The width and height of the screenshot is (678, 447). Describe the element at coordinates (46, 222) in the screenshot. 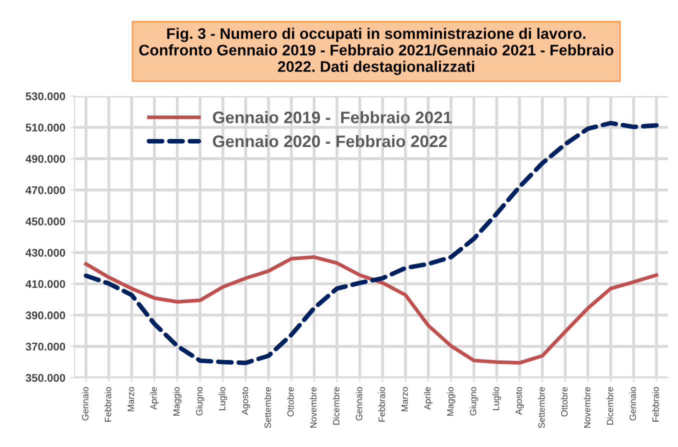

I see `y-tick-label: 450.000` at that location.